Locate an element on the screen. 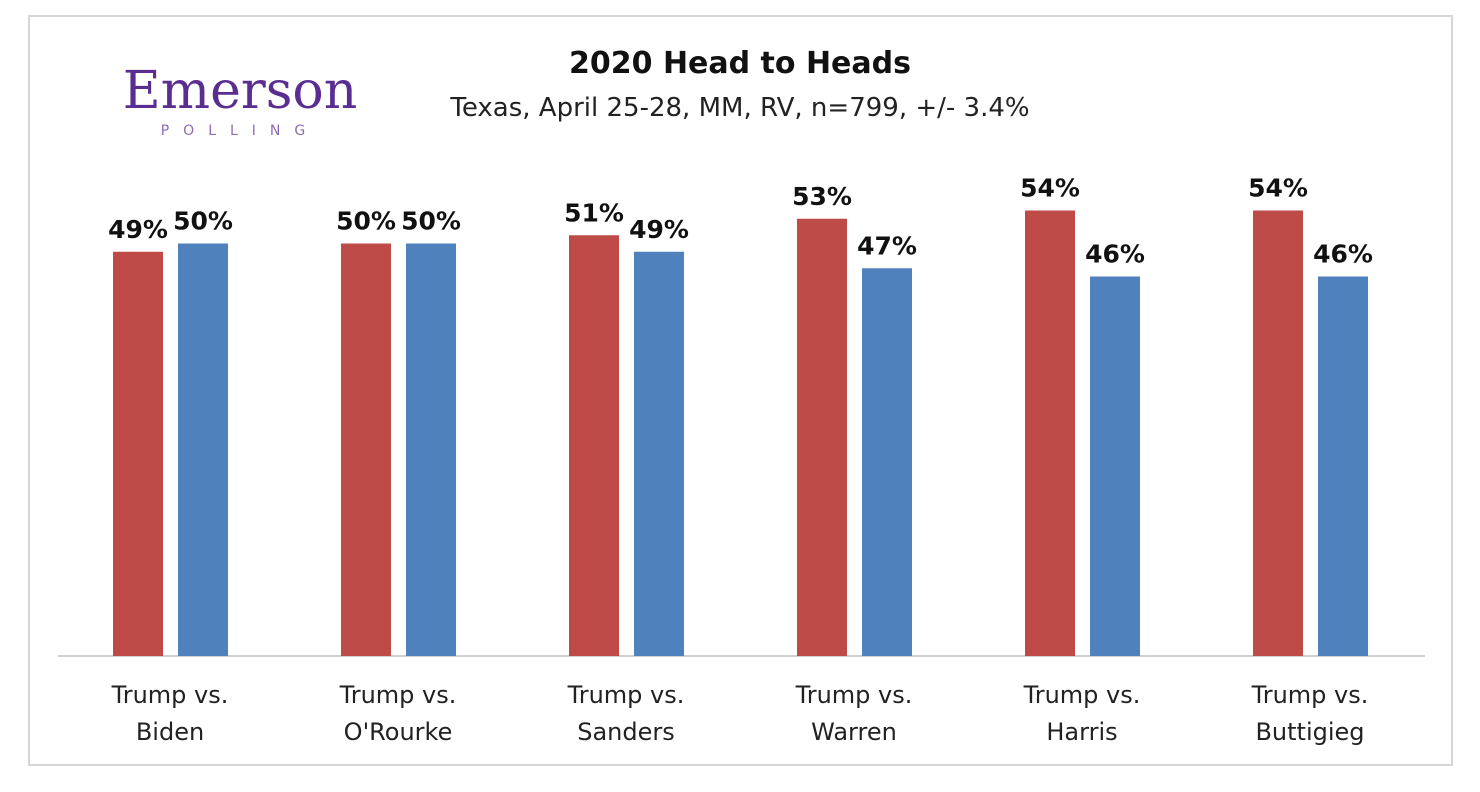 The image size is (1480, 792). x-tick-label: Trump vs. Biden is located at coordinates (170, 713).